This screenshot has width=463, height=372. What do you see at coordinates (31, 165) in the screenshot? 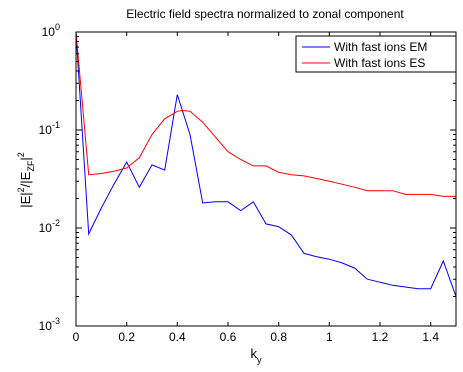
I see `y-axis-label-subscript: ZF` at bounding box center [31, 165].